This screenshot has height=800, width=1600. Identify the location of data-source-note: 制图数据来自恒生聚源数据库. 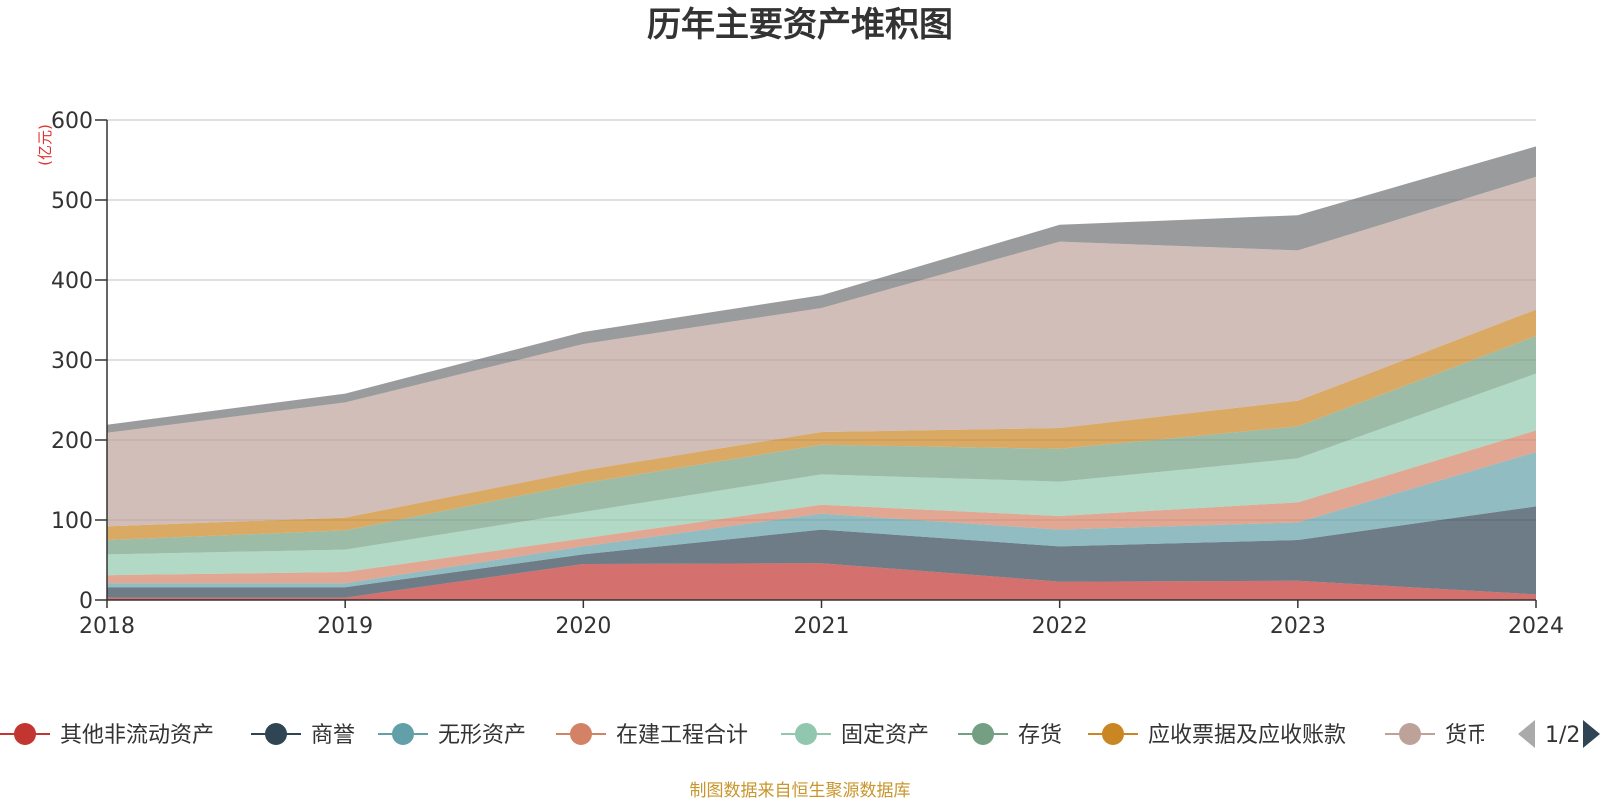
(800, 790).